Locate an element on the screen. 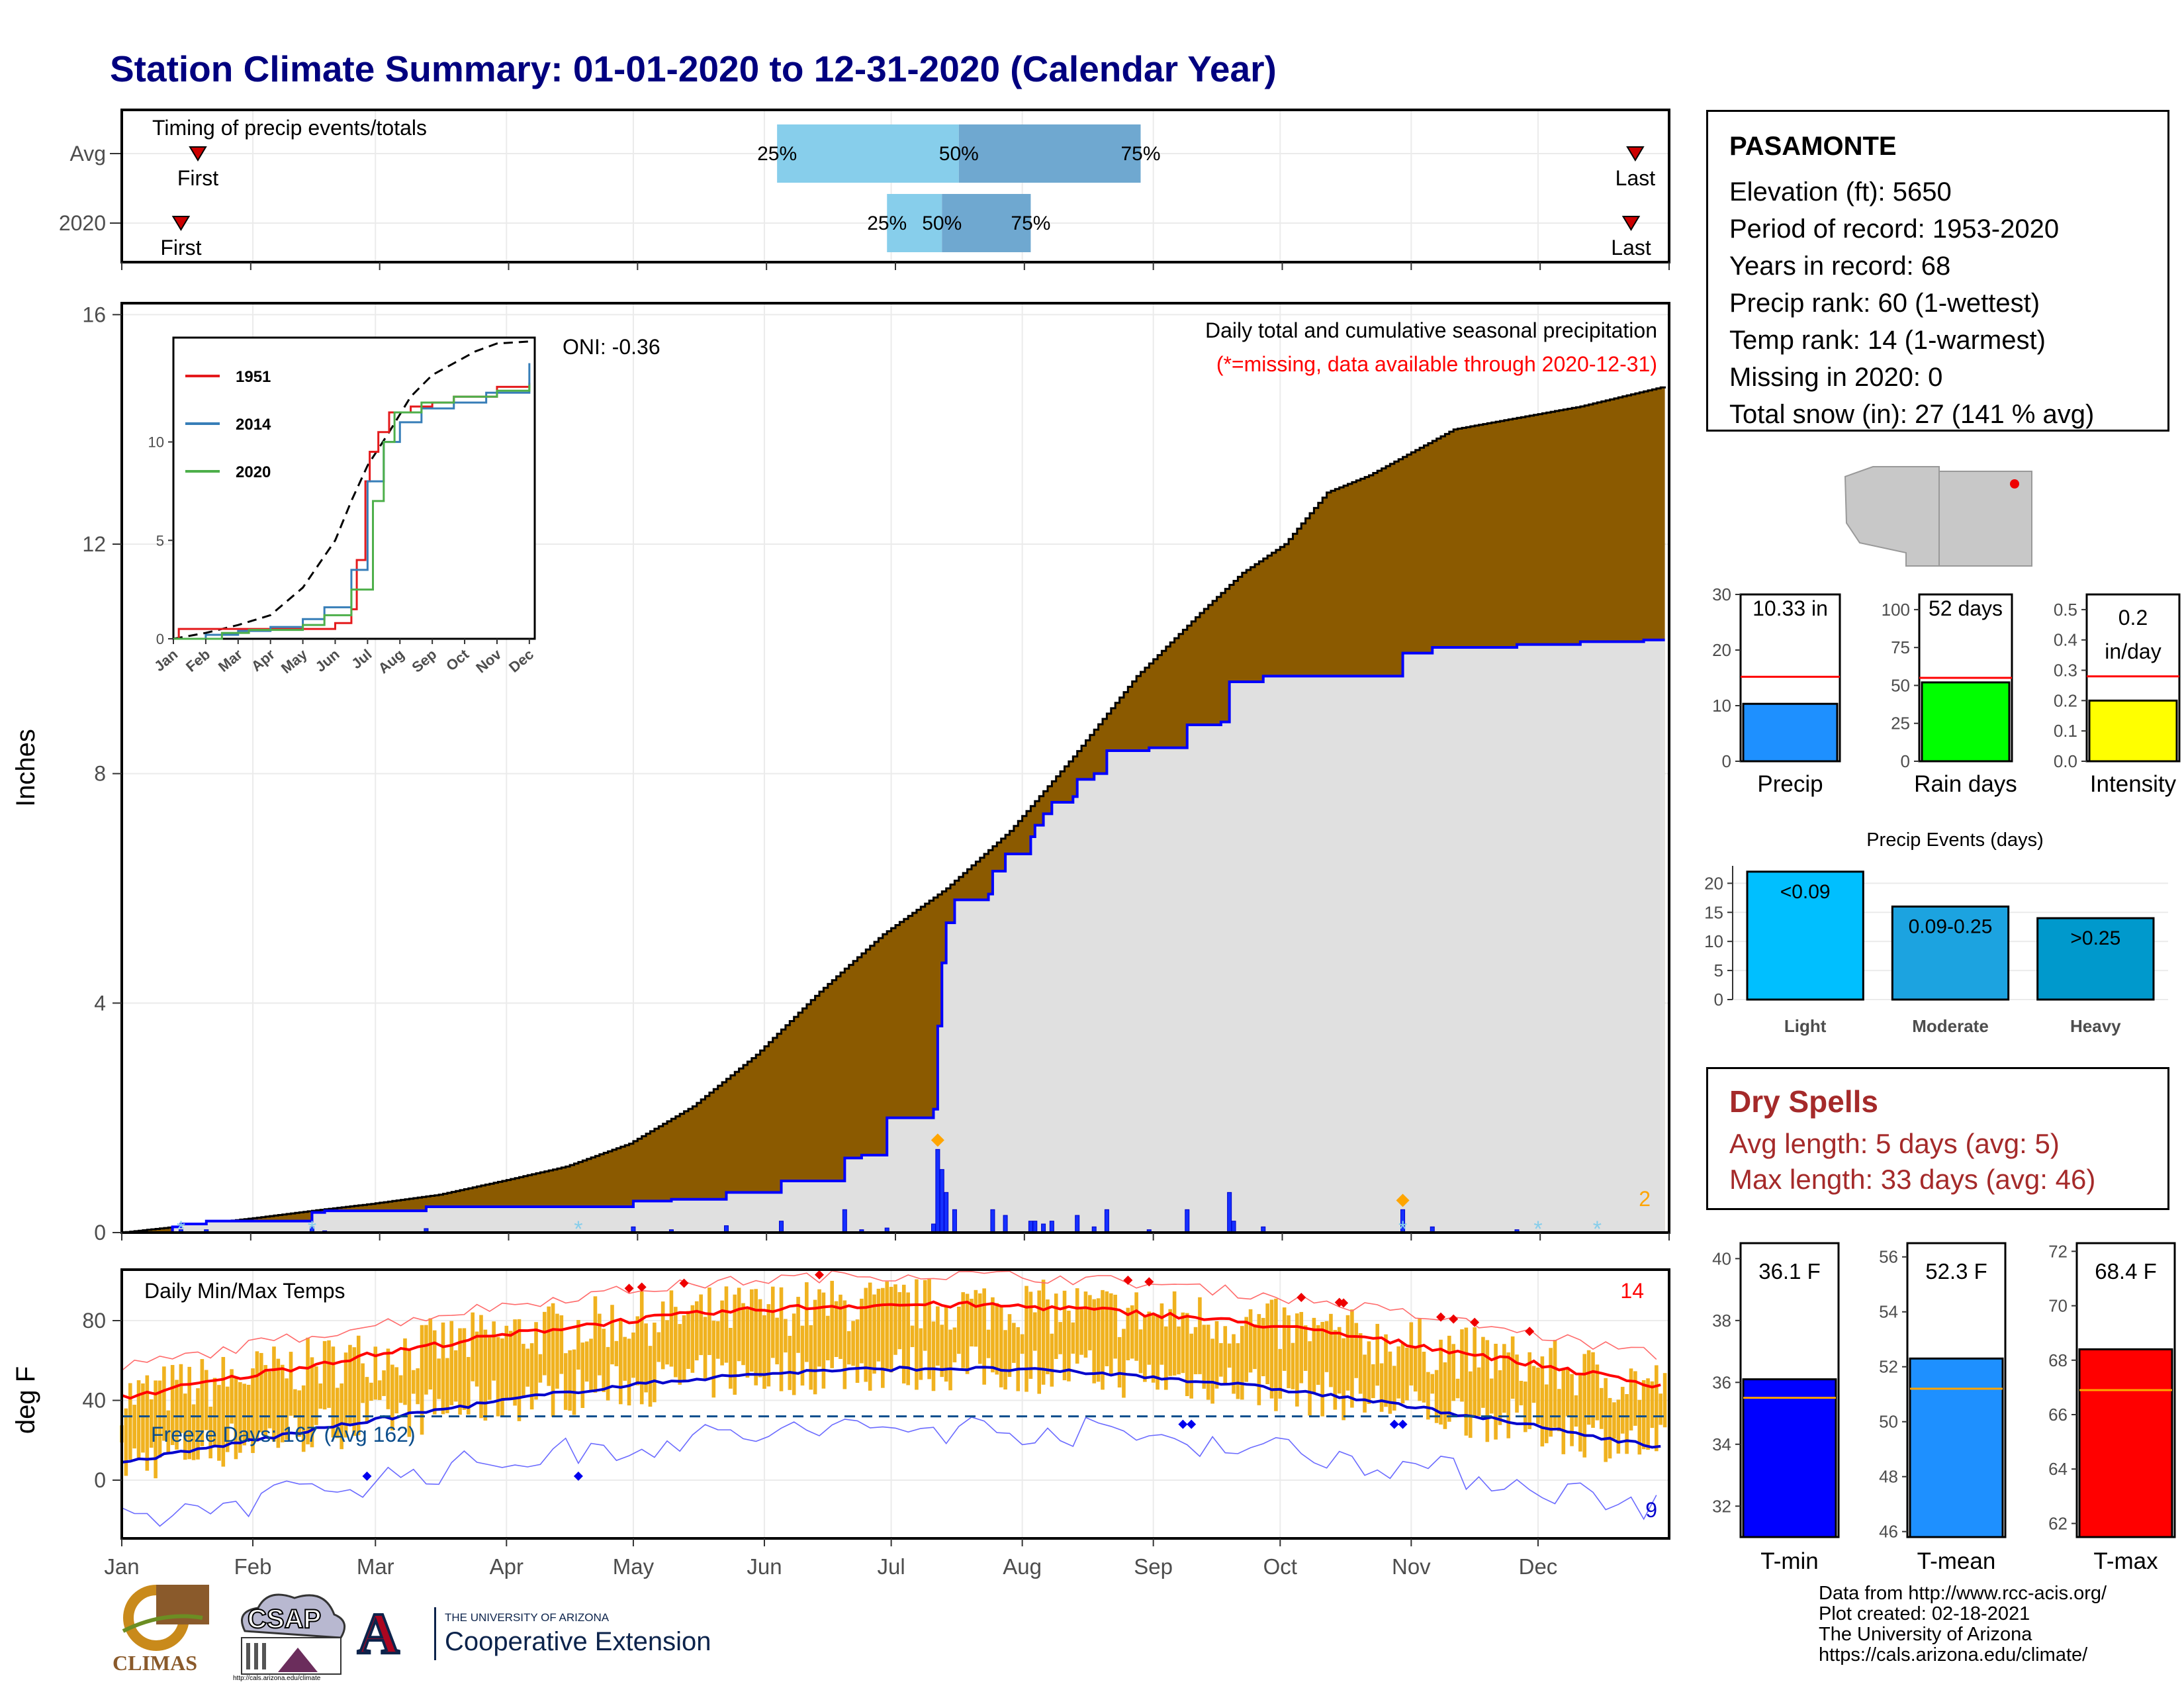 The image size is (2184, 1688). events-category-label: Light is located at coordinates (1806, 1026).